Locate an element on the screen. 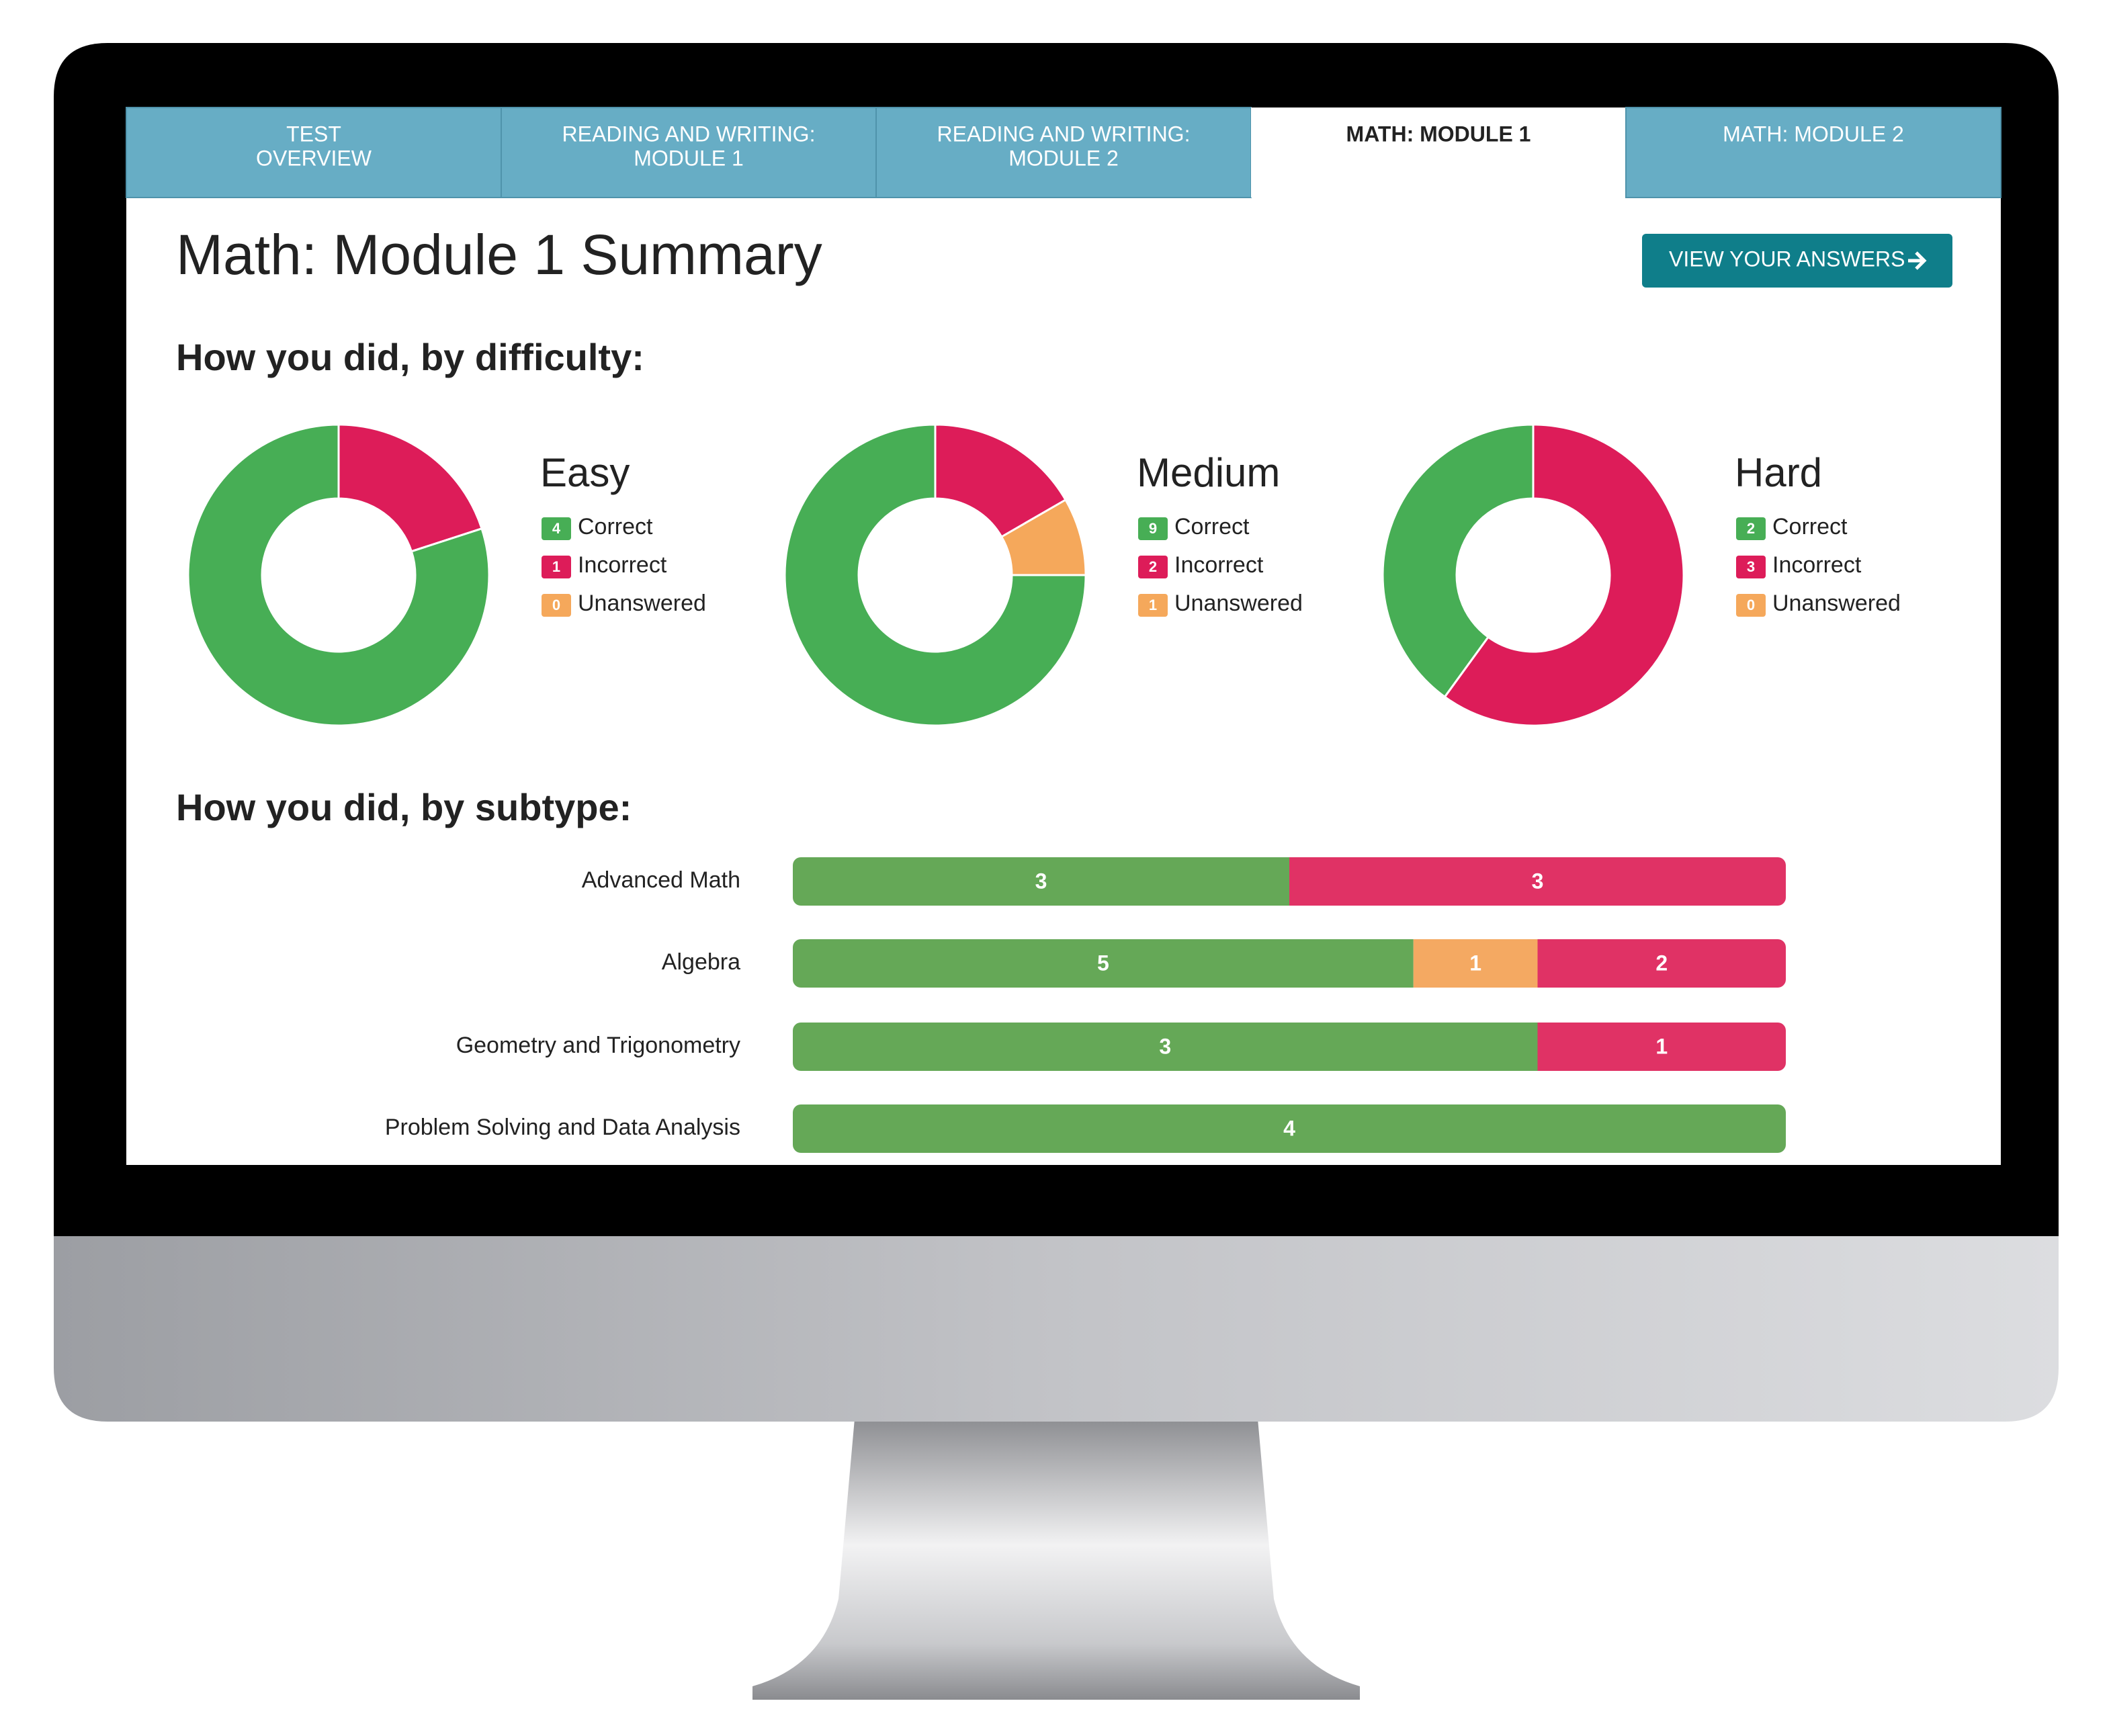 The height and width of the screenshot is (1736, 2111). donut-title: Medium is located at coordinates (1208, 473).